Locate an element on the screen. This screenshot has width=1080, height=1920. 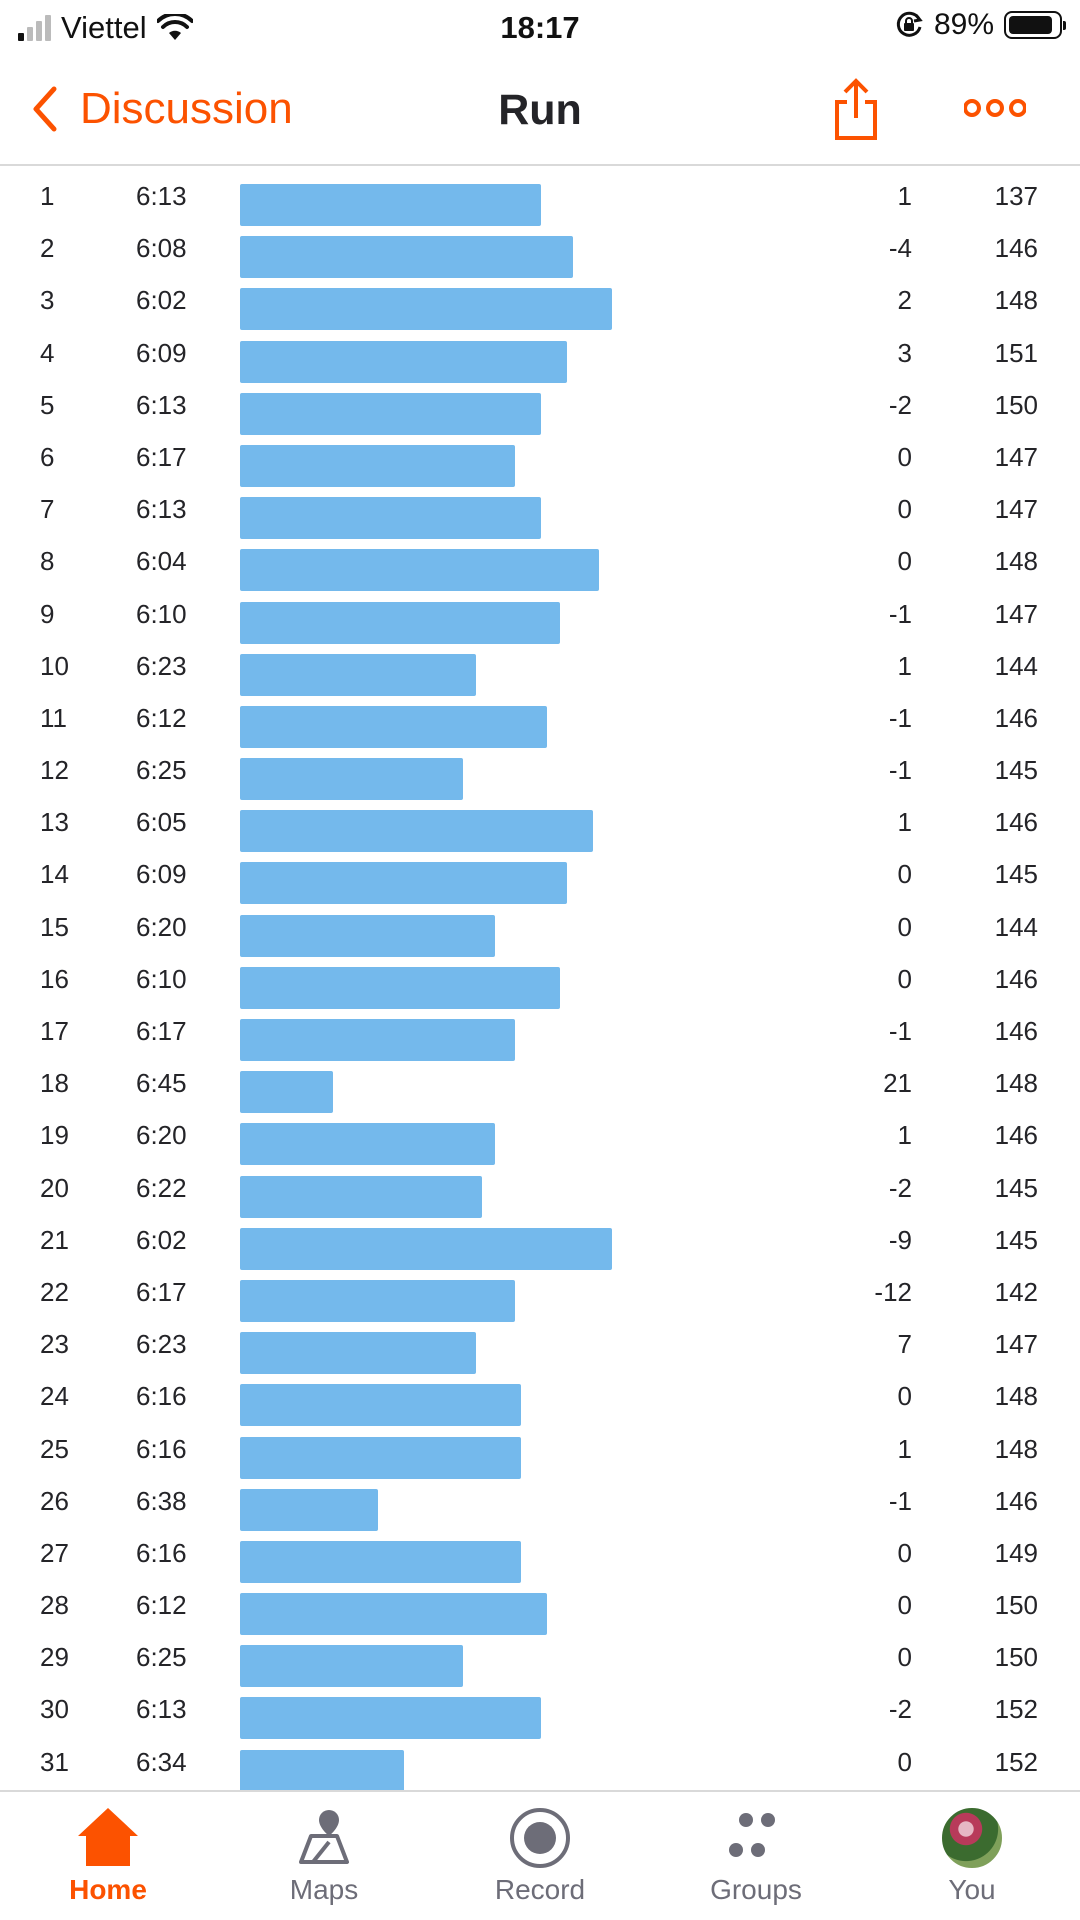
split-elevation: 21 is located at coordinates (897, 1083).